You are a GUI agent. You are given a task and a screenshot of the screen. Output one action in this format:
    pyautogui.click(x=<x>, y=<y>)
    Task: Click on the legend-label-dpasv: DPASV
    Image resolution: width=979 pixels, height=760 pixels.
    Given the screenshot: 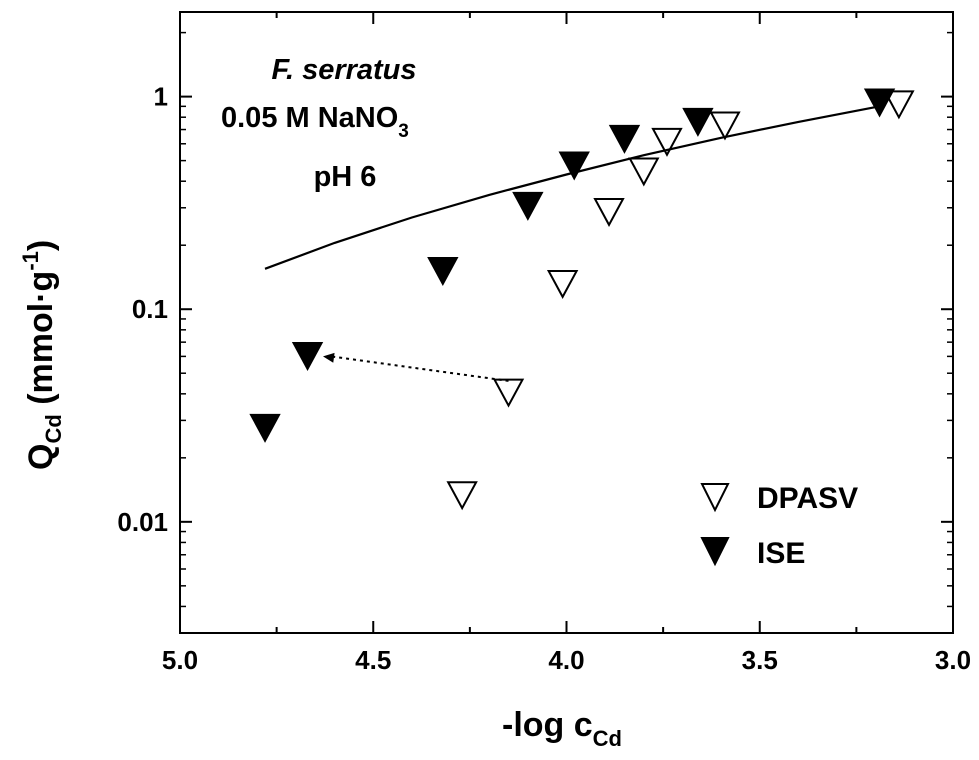 What is the action you would take?
    pyautogui.click(x=807, y=498)
    